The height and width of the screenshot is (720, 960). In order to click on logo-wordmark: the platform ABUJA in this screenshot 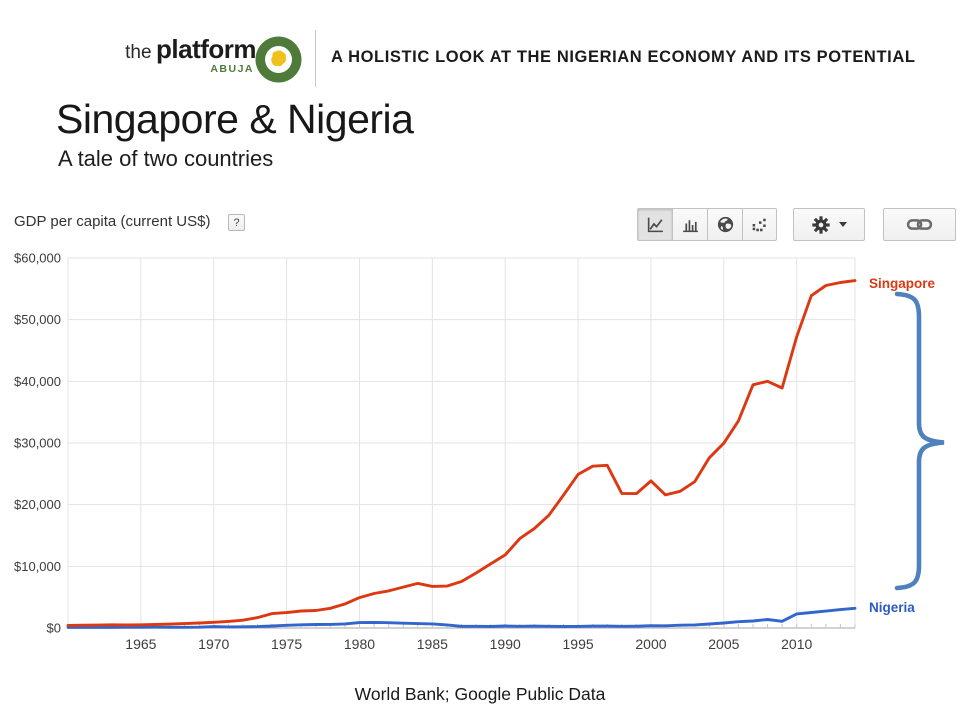, I will do `click(185, 55)`.